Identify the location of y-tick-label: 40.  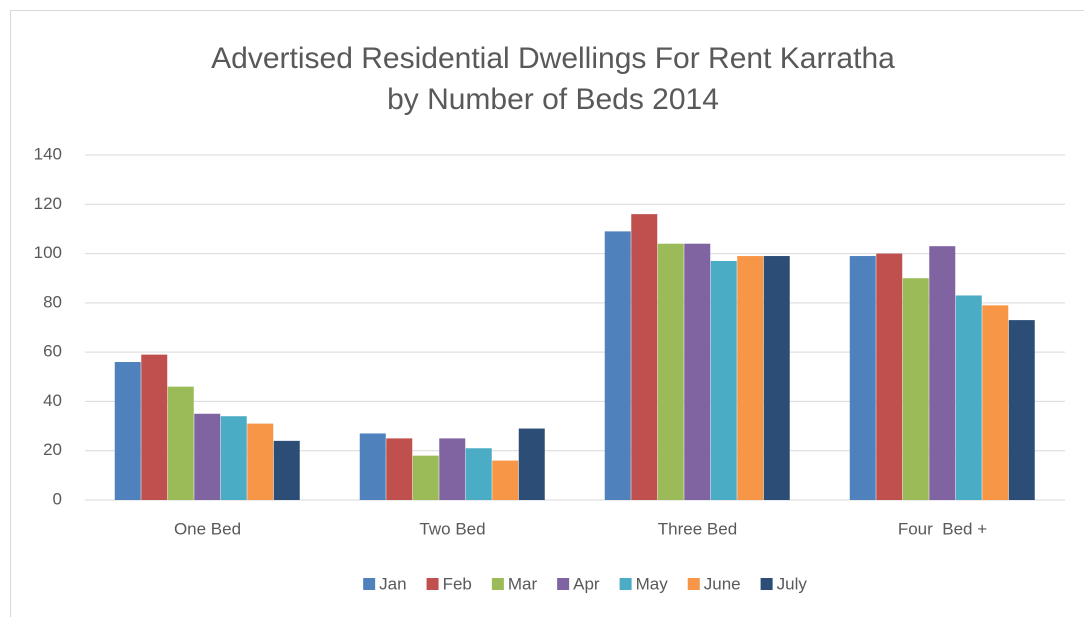
(52, 400).